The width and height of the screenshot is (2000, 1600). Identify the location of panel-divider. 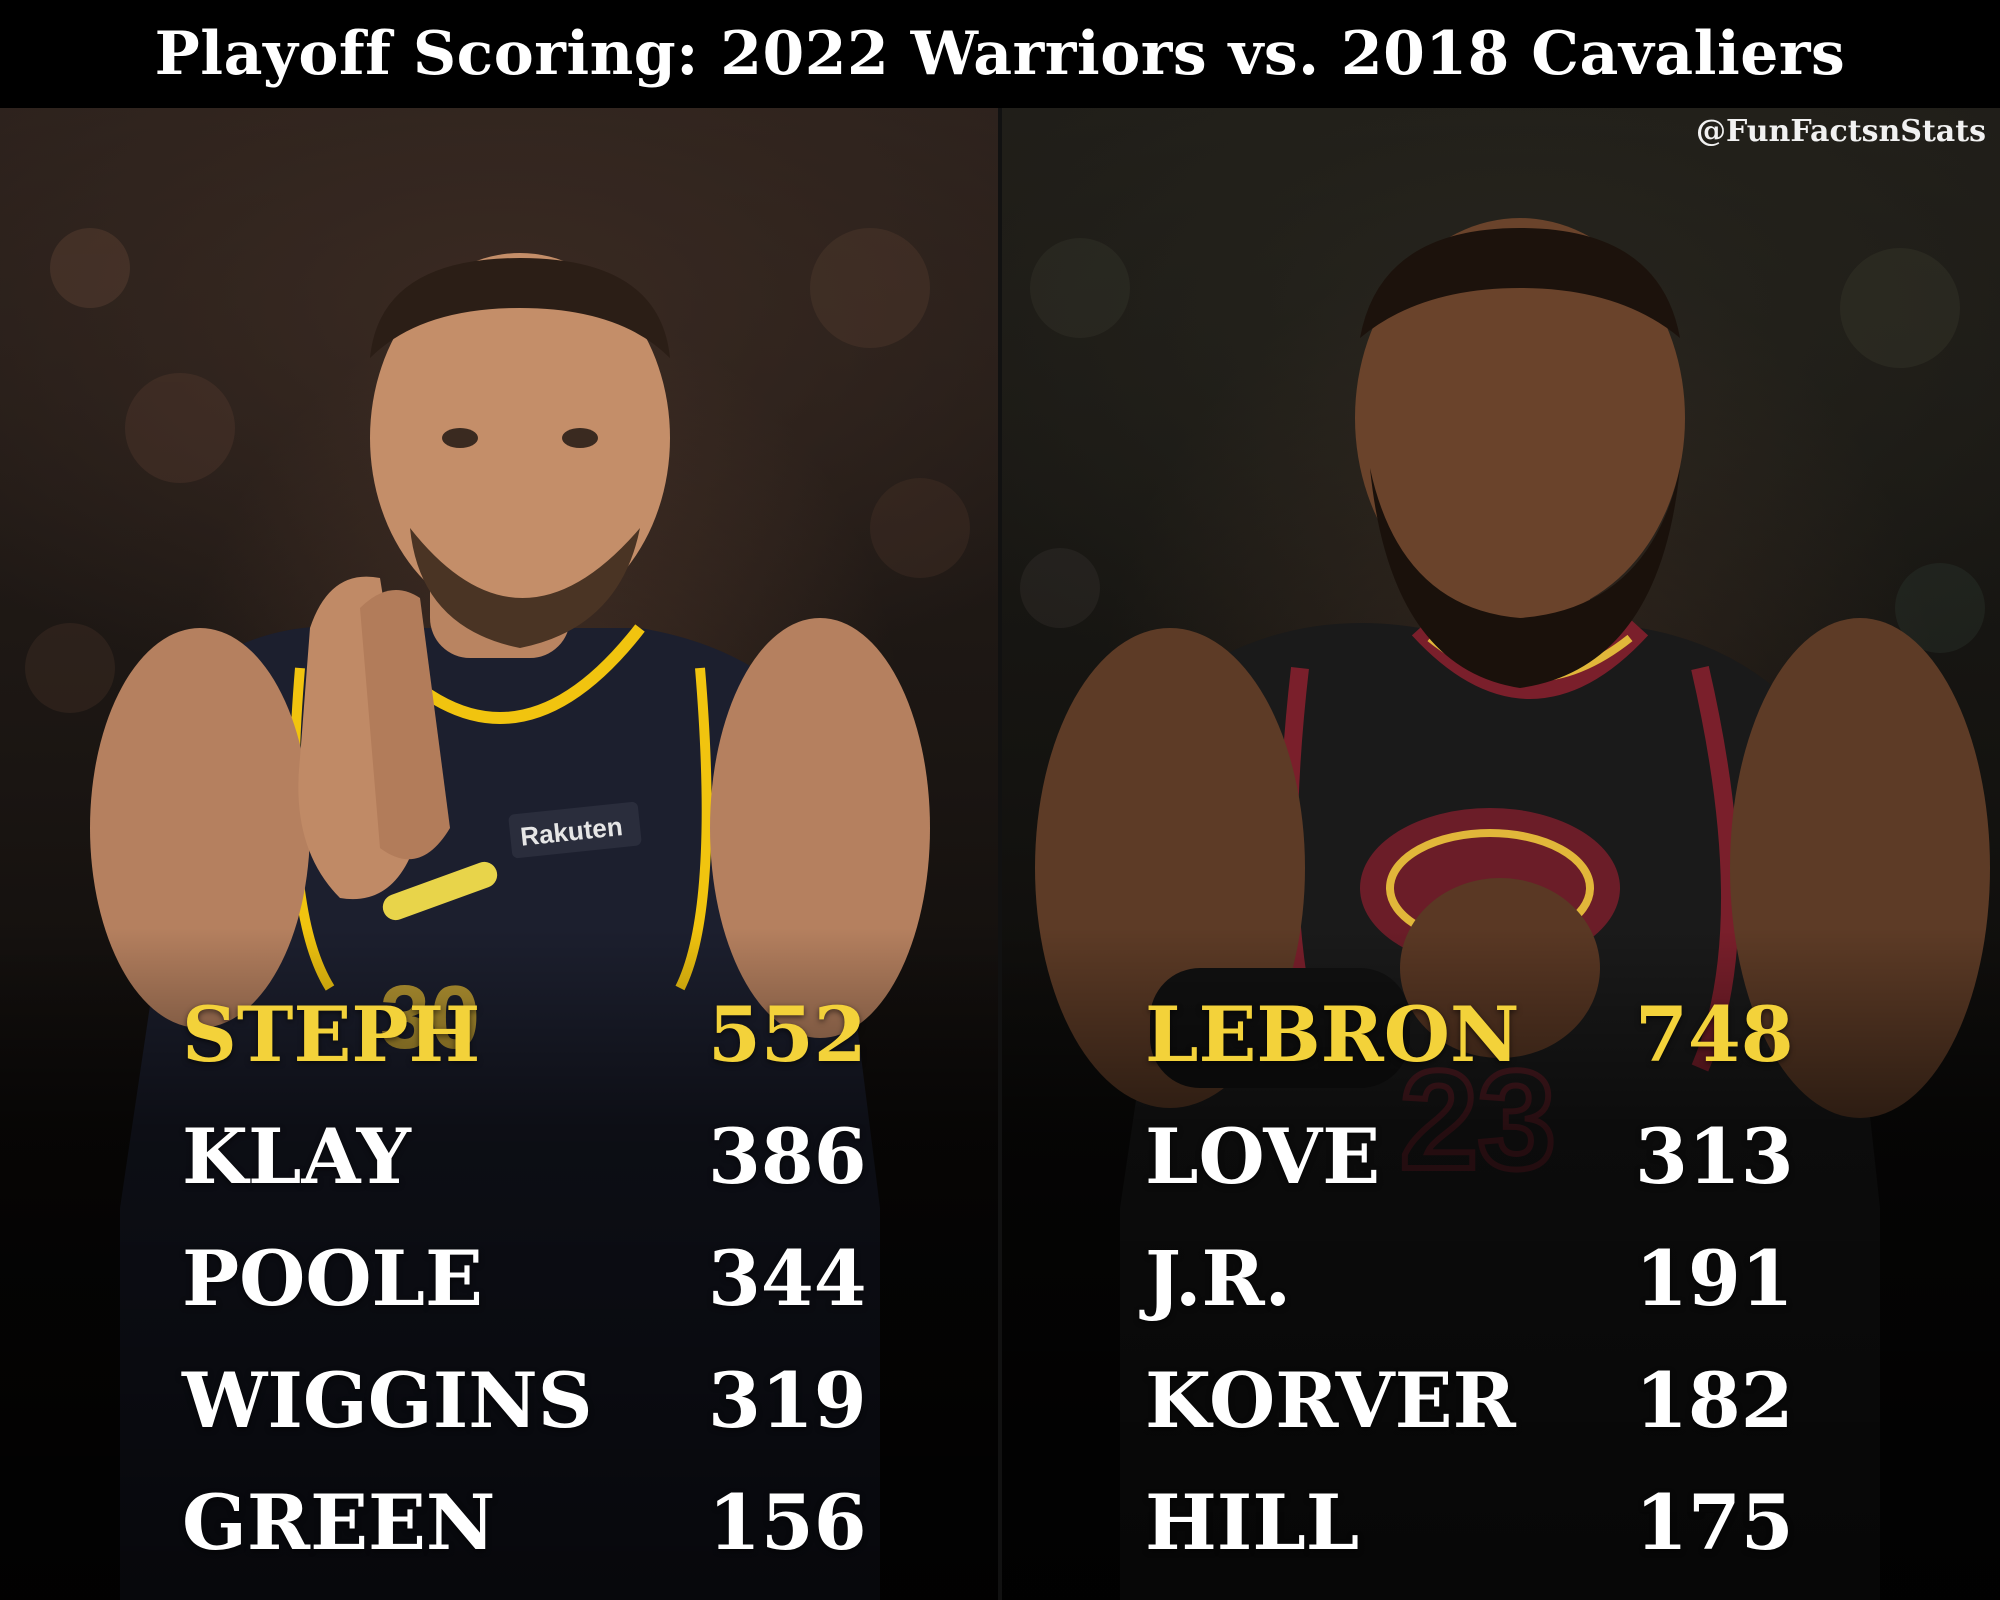
(1000, 854).